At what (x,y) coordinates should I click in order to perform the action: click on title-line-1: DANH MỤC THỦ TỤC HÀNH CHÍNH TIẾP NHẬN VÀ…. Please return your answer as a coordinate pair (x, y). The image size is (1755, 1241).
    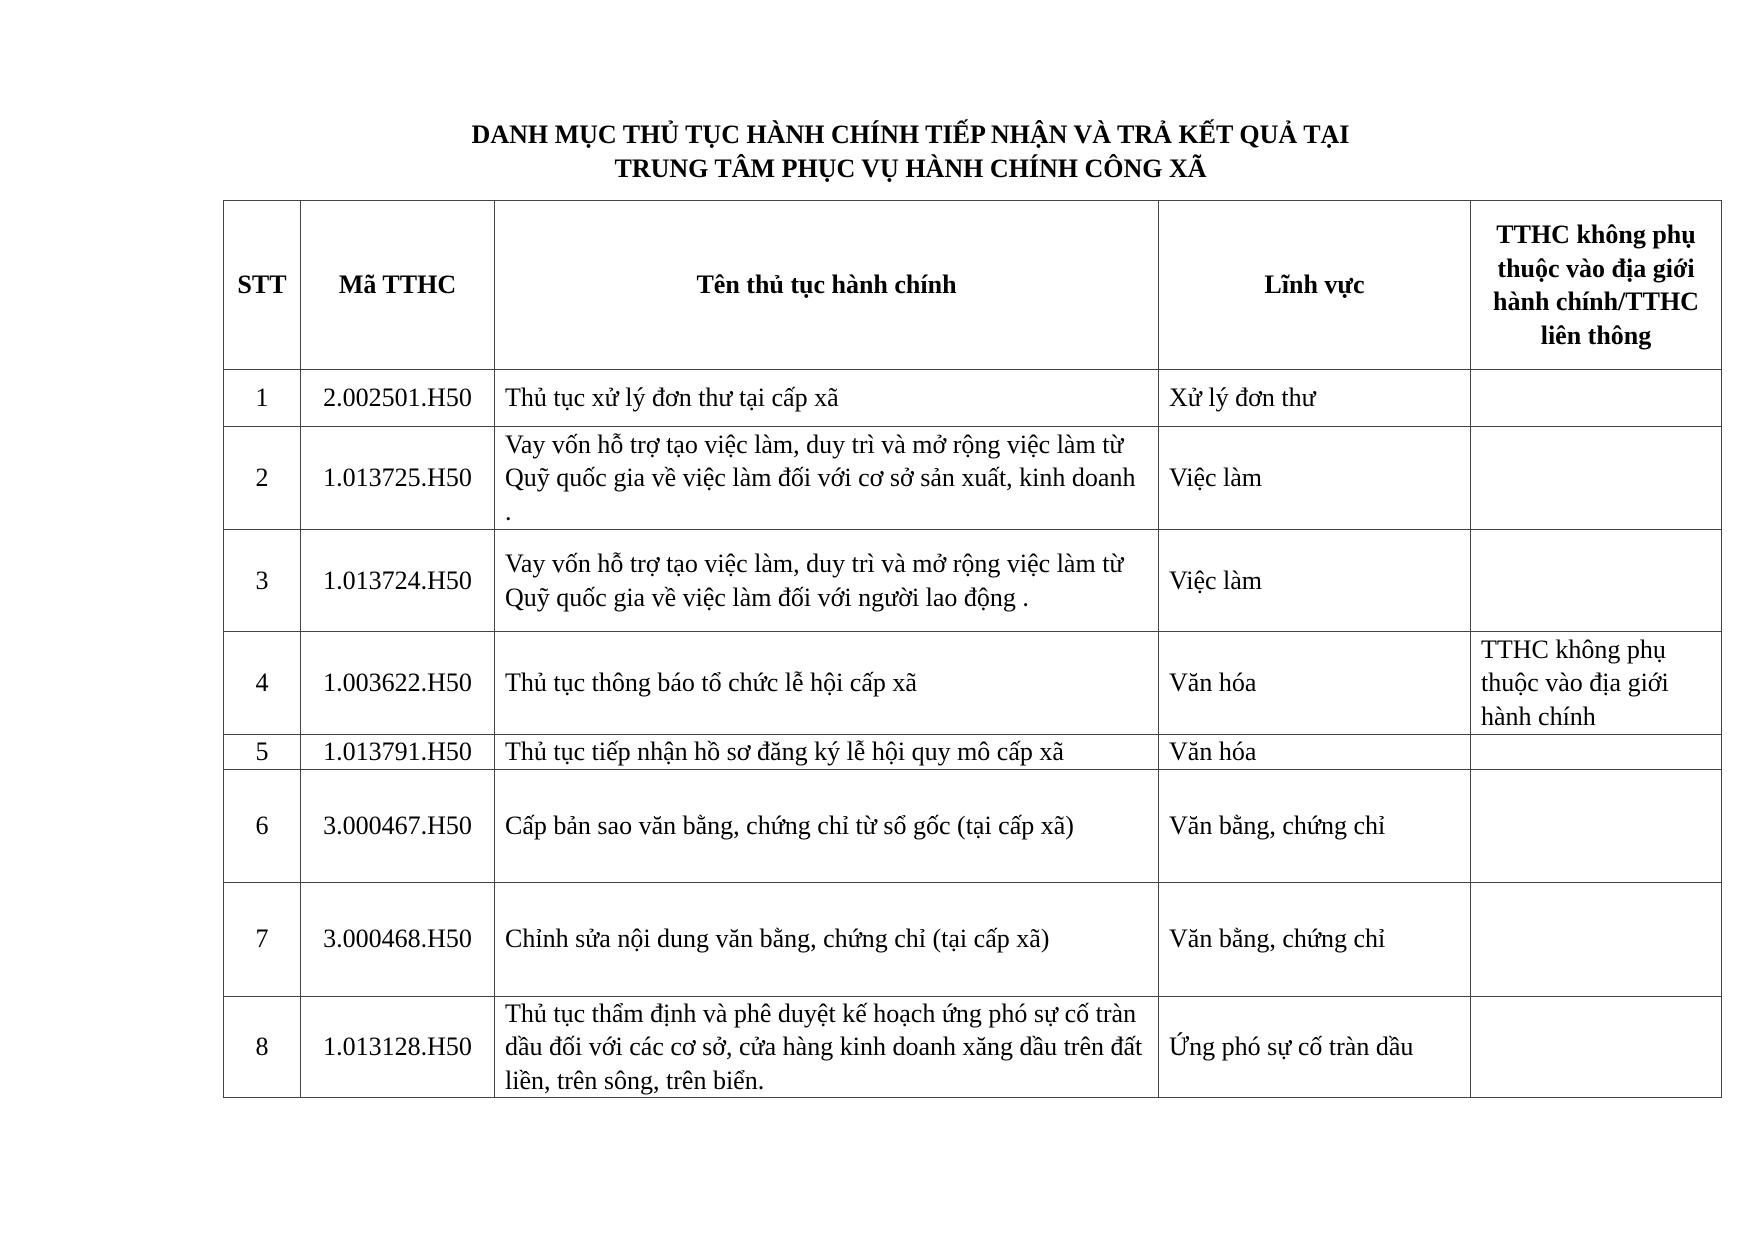
    Looking at the image, I should click on (910, 134).